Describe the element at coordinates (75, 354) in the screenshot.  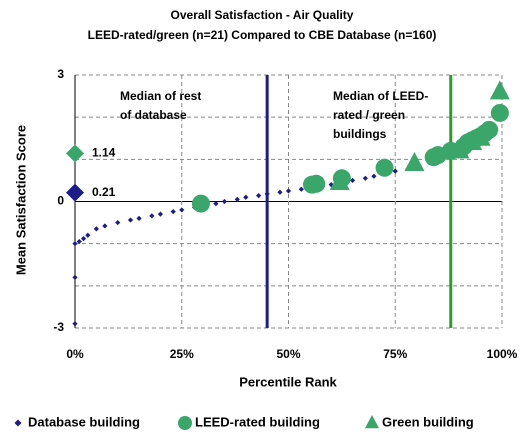
I see `x-tick-label: 0%` at that location.